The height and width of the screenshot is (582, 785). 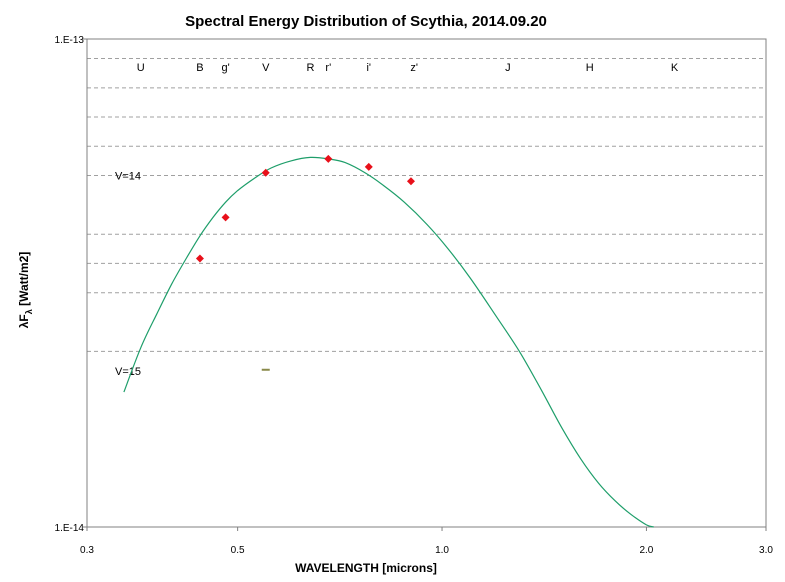 What do you see at coordinates (646, 550) in the screenshot?
I see `x-tick-label: 2.0` at bounding box center [646, 550].